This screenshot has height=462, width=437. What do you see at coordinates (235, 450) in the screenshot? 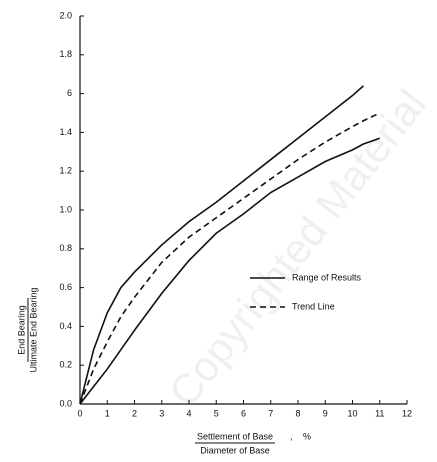
I see `x-label-denominator: Diameter of Base` at bounding box center [235, 450].